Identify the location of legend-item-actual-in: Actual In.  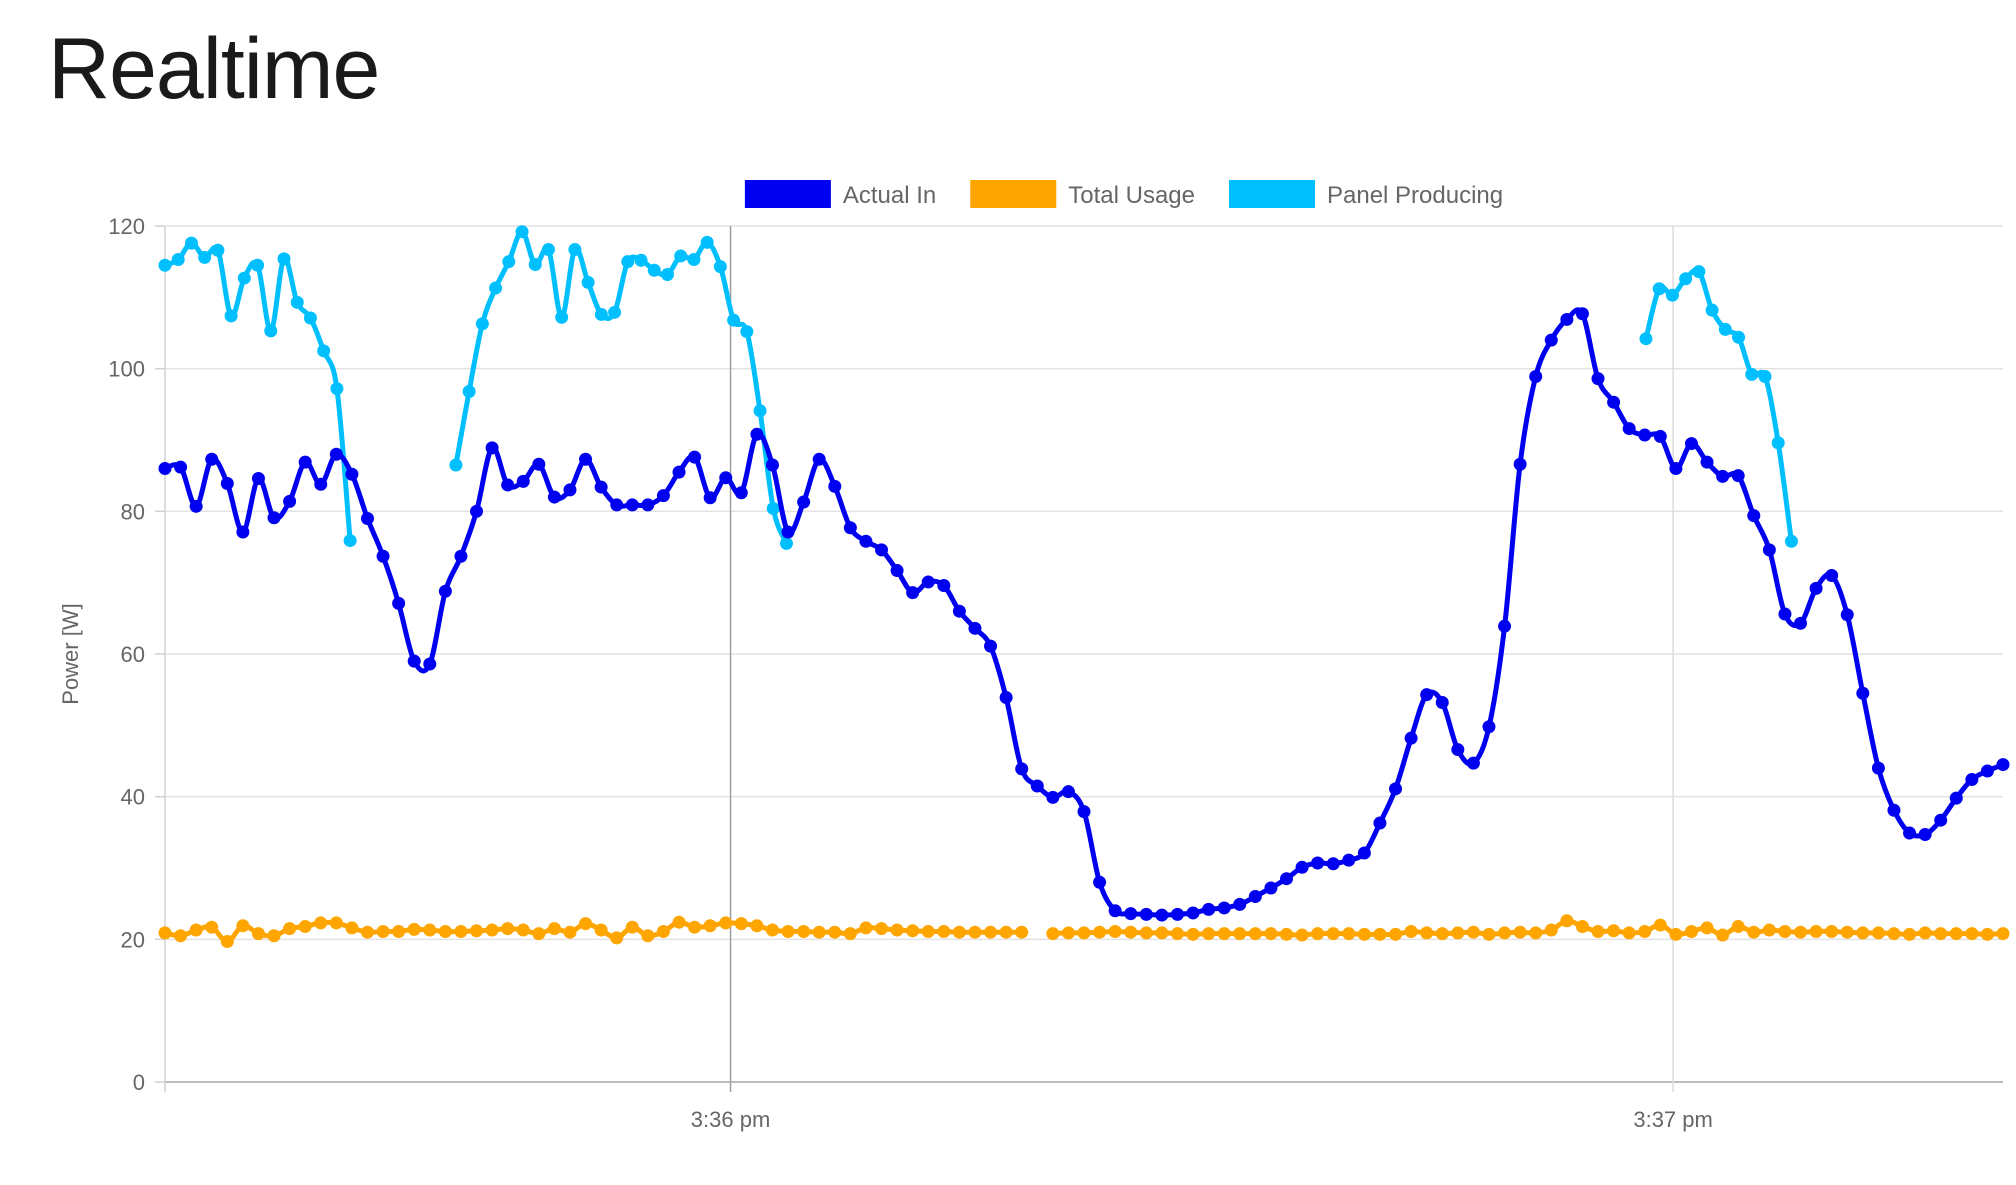
(840, 194).